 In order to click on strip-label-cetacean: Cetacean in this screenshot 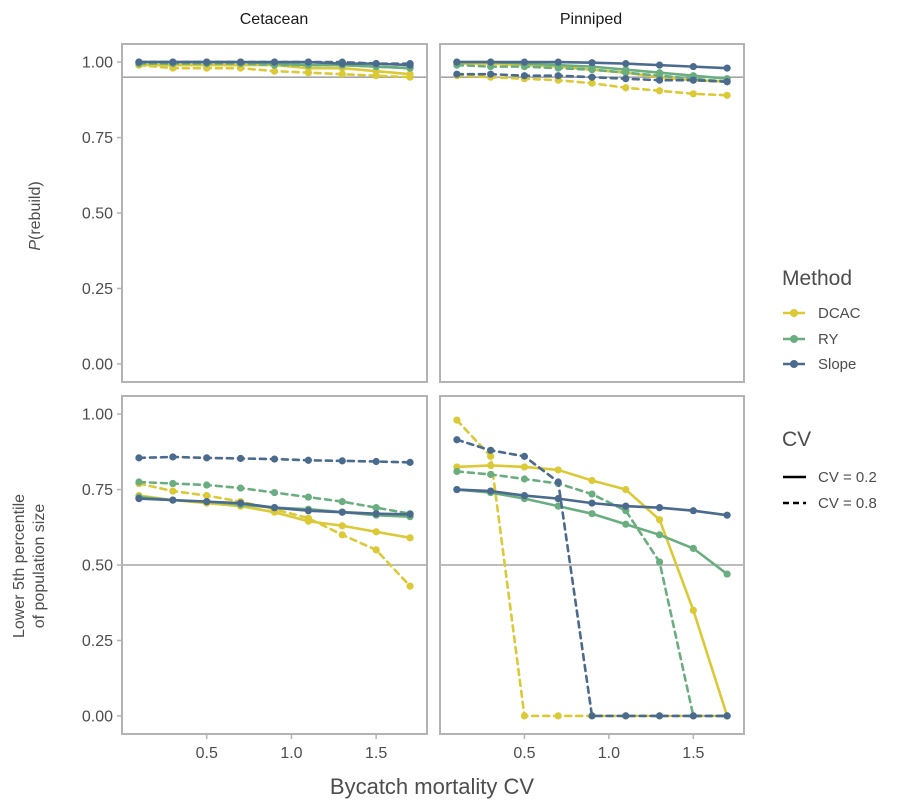, I will do `click(274, 19)`.